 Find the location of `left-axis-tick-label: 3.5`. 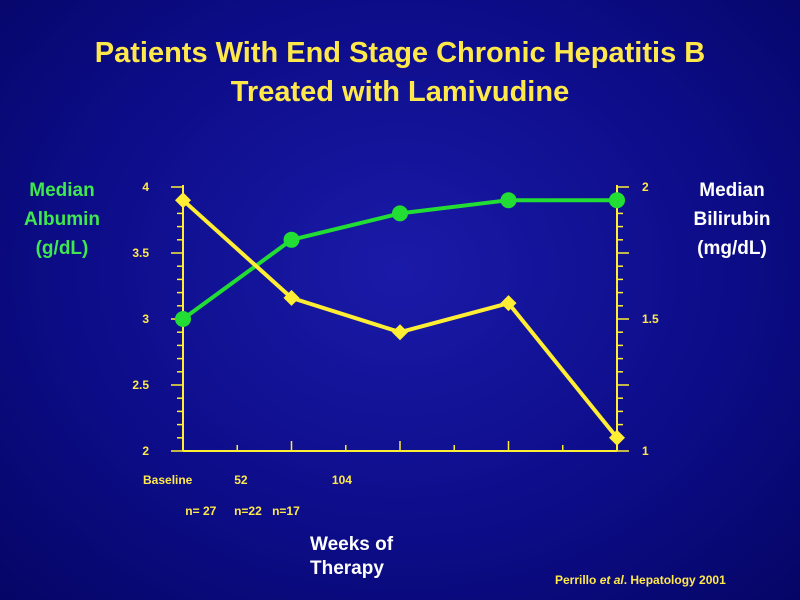

left-axis-tick-label: 3.5 is located at coordinates (140, 253).